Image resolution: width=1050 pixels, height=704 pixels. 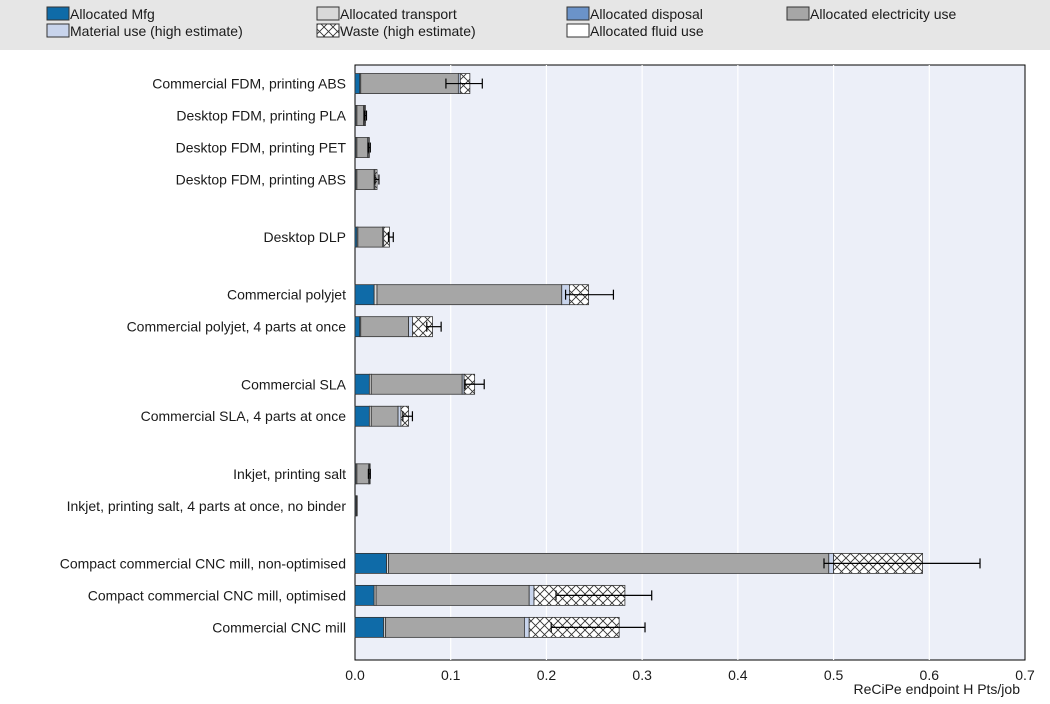 I want to click on x-tick-label: 0.7, so click(x=1025, y=675).